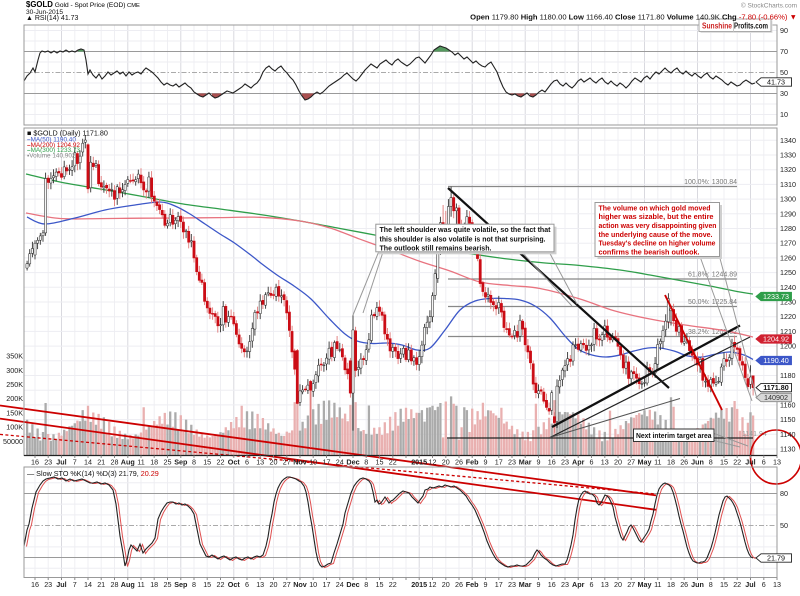 The height and width of the screenshot is (596, 800). Describe the element at coordinates (776, 82) in the screenshot. I see `svg-text: 41.73` at that location.